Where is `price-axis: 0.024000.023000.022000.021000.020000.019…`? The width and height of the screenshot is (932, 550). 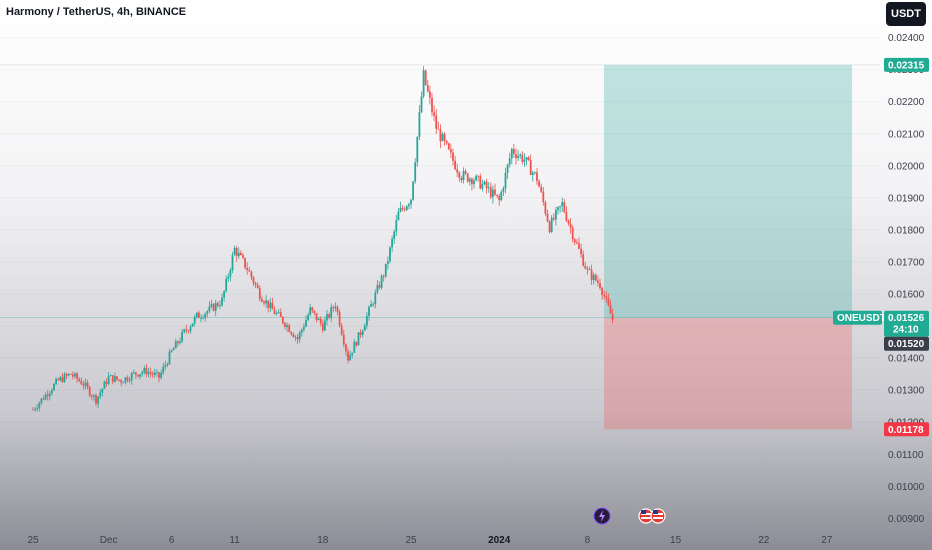
price-axis: 0.024000.023000.022000.021000.020000.019… is located at coordinates (906, 279).